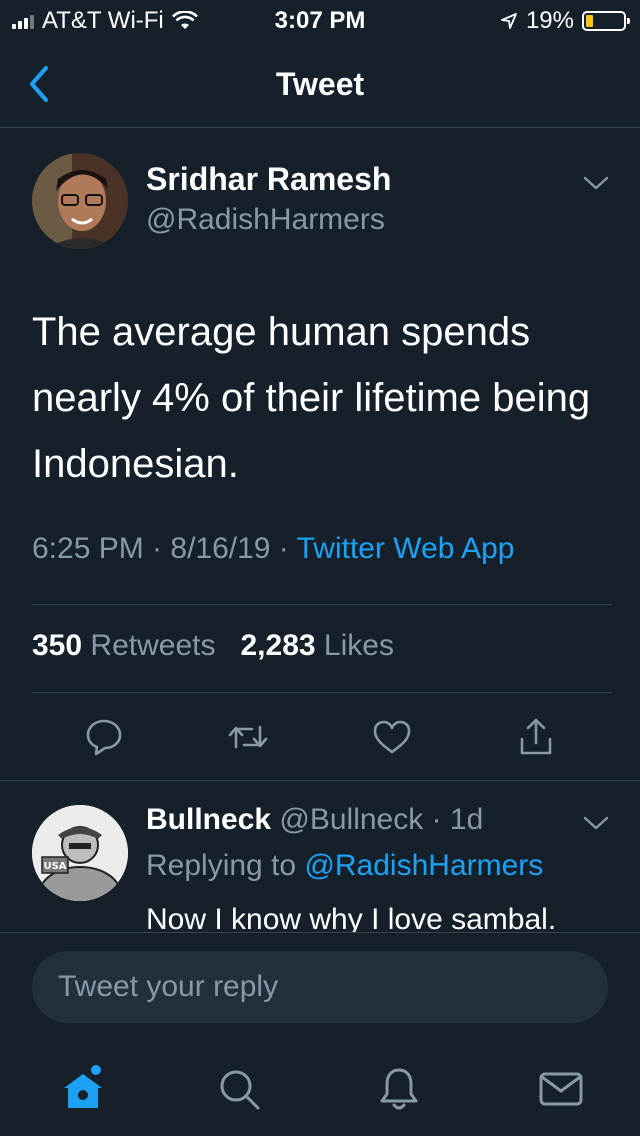 This screenshot has height=1136, width=640. I want to click on tweet-timestamp: 6:25 PM · 8/16/19 ·, so click(164, 548).